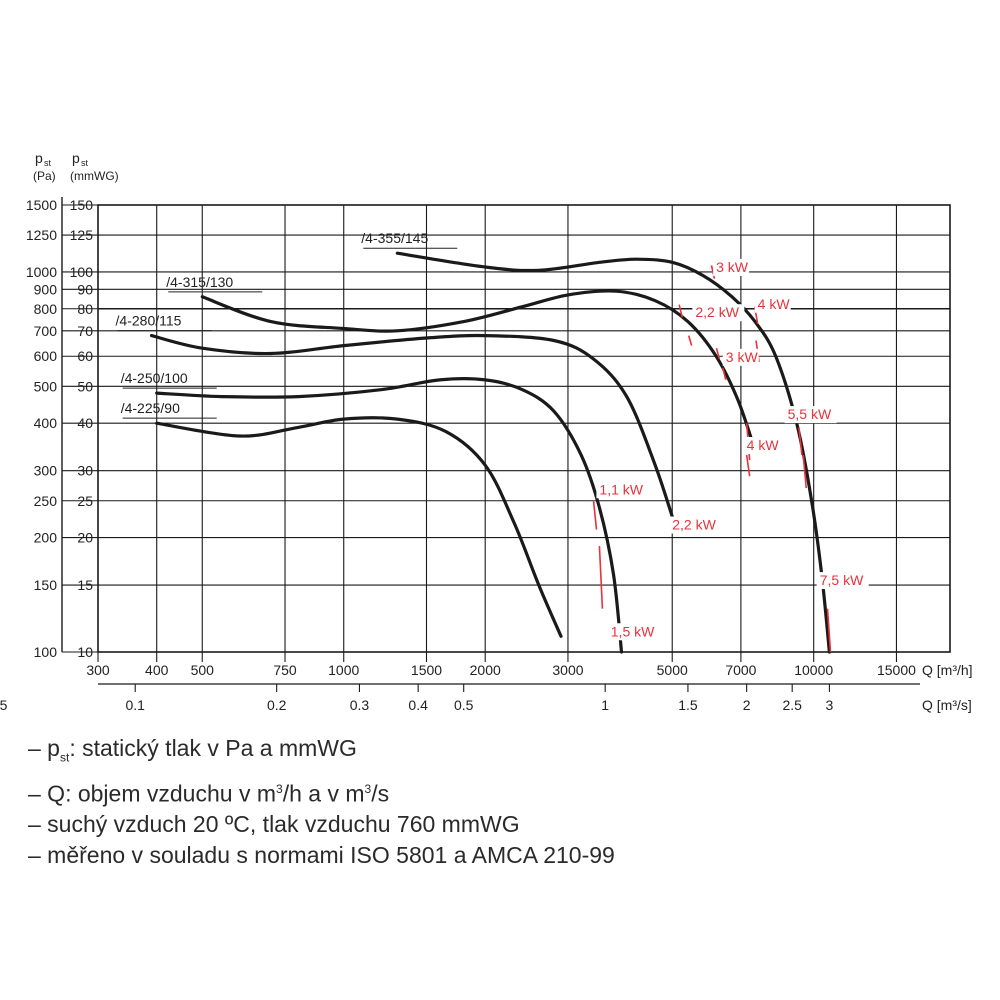  What do you see at coordinates (4, 705) in the screenshot?
I see `m3s-tick-label: 0.05` at bounding box center [4, 705].